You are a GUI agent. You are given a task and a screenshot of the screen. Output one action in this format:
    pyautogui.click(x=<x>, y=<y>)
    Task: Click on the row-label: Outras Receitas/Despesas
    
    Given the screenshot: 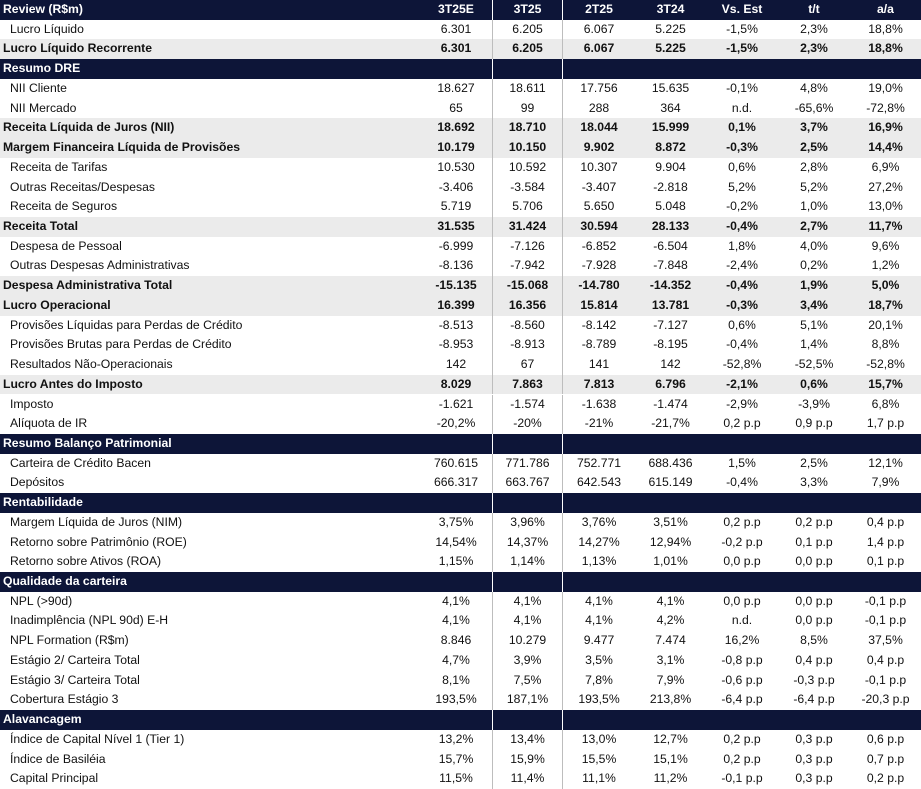 What is the action you would take?
    pyautogui.click(x=82, y=186)
    